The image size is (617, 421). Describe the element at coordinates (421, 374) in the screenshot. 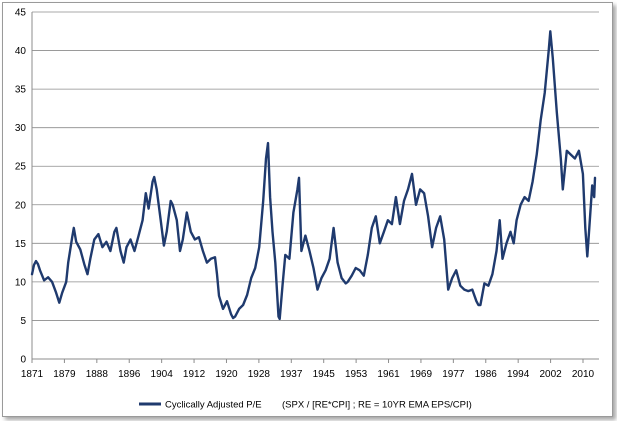

I see `x-tick-label: 1969` at that location.